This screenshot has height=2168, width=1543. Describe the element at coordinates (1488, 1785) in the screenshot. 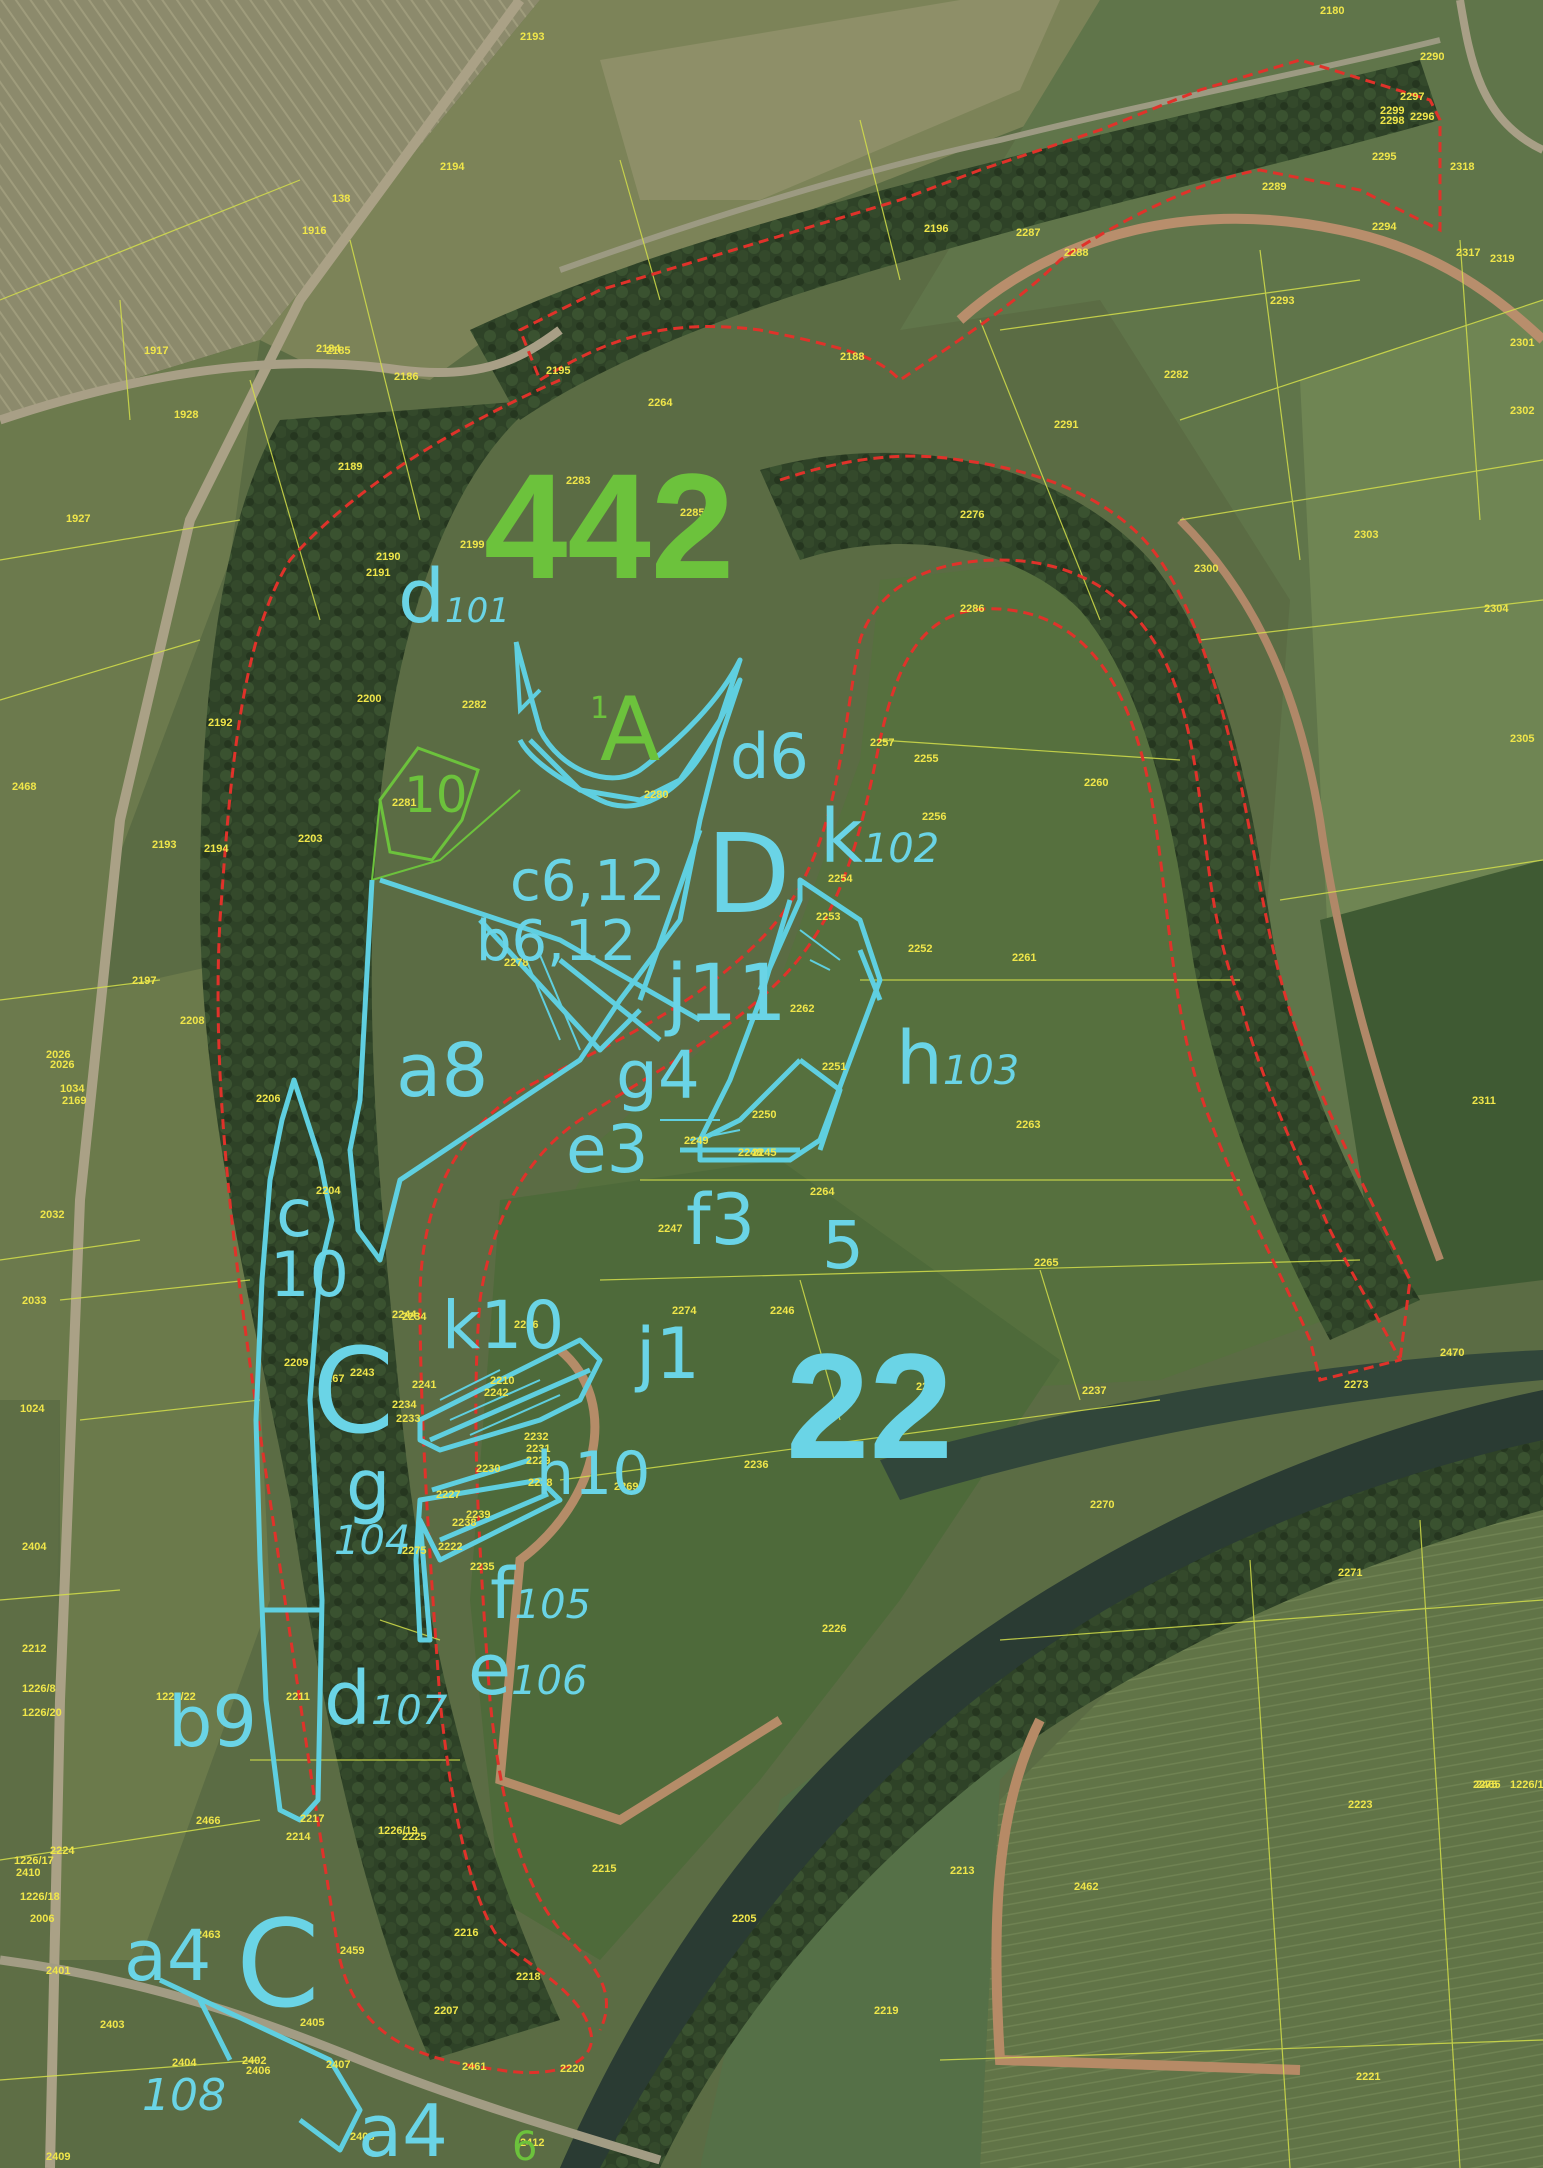

I see `parcel-number-label: 2465` at that location.